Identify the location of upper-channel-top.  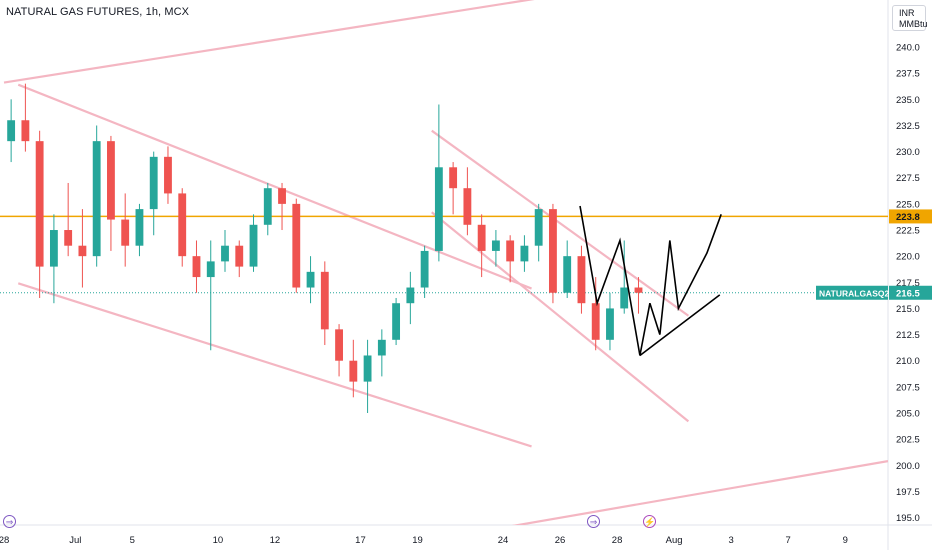
(381, 42).